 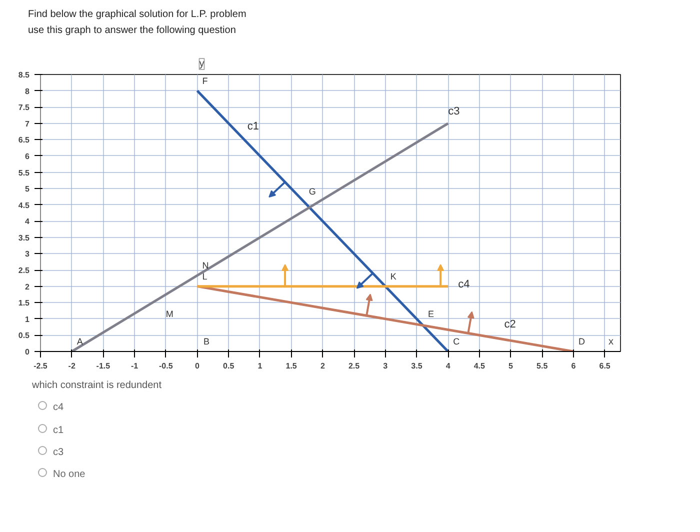 I want to click on annotation: F, so click(x=205, y=81).